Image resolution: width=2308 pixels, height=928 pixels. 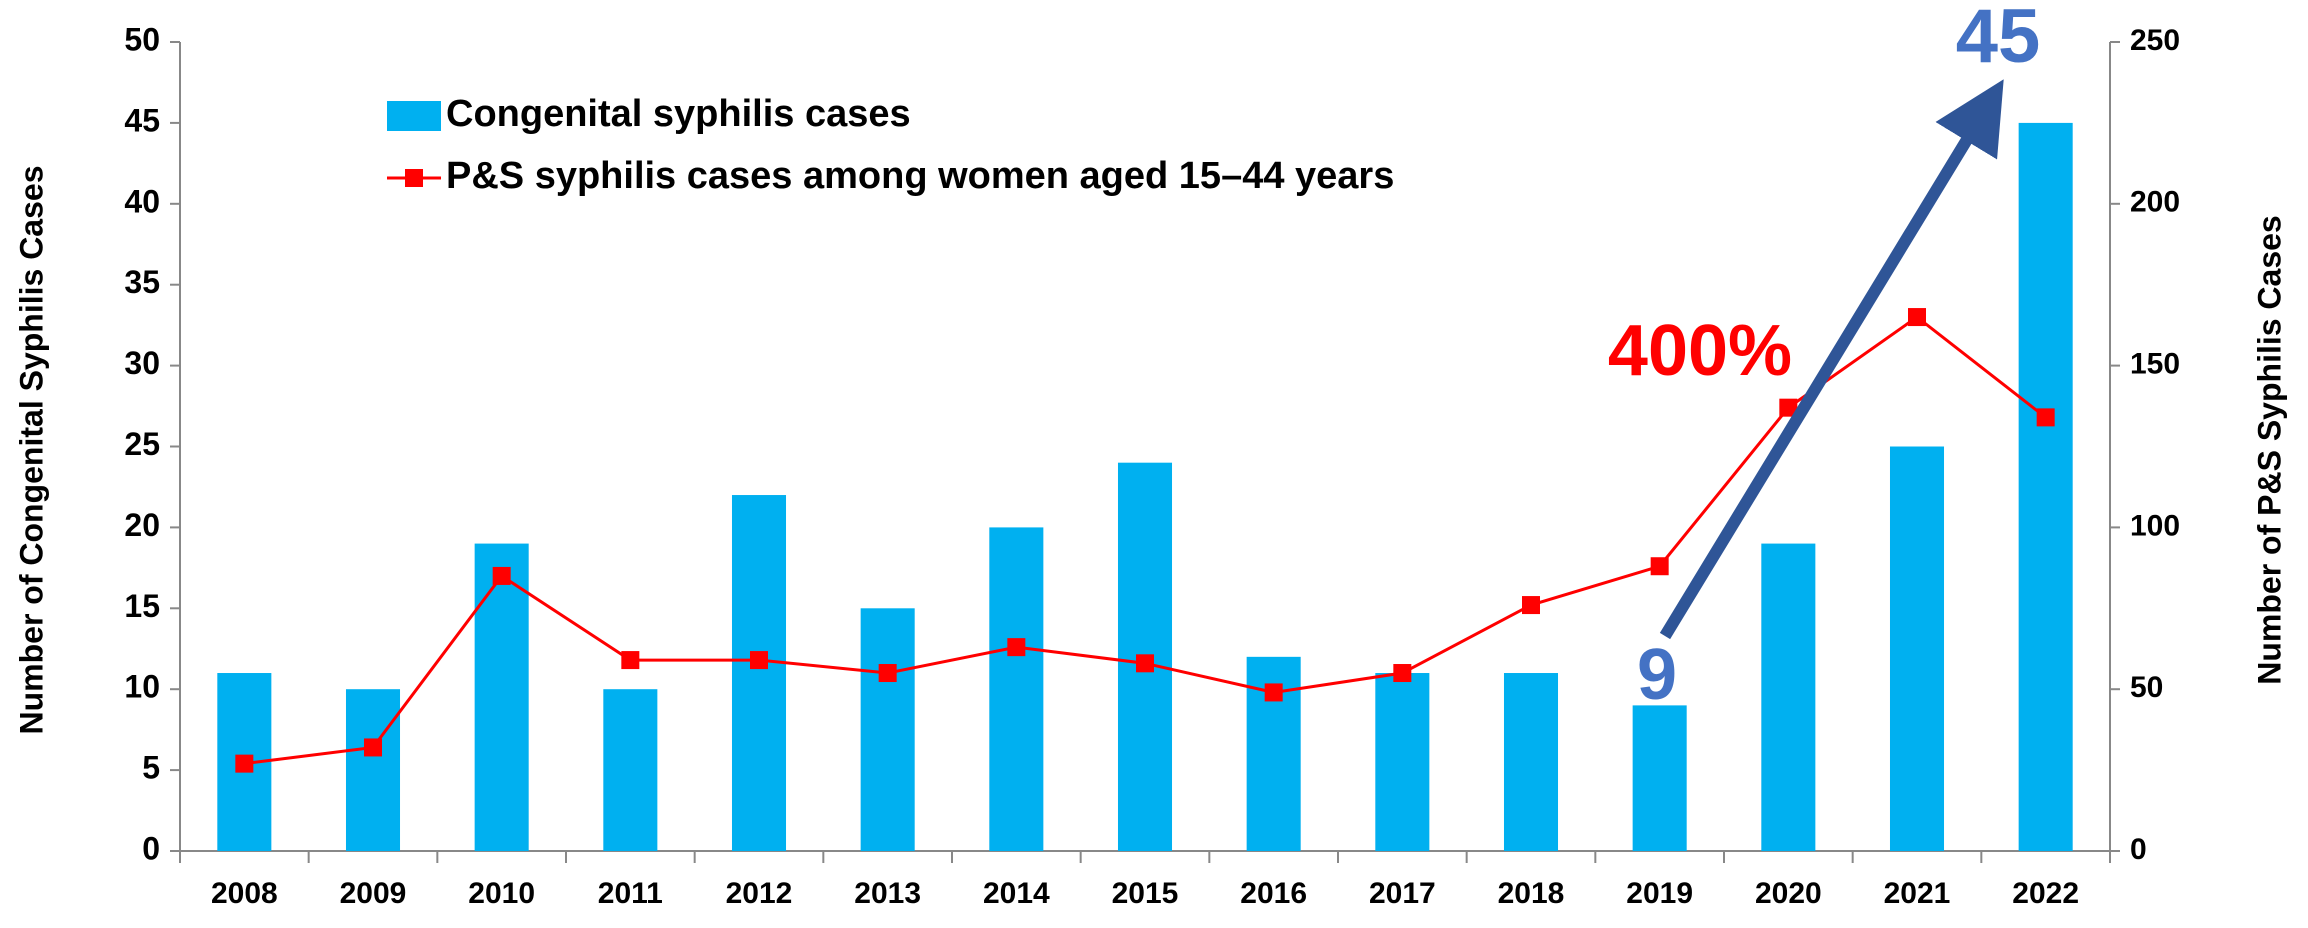 What do you see at coordinates (142, 606) in the screenshot?
I see `y-tick-label: 15` at bounding box center [142, 606].